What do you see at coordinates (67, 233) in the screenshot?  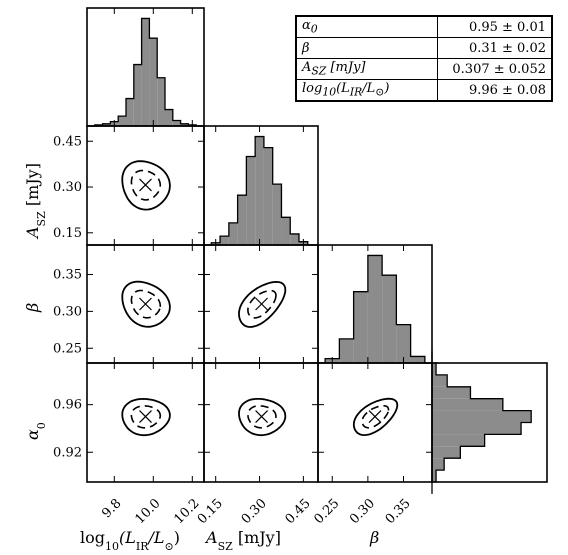 I see `y-tick-label: 0.15` at bounding box center [67, 233].